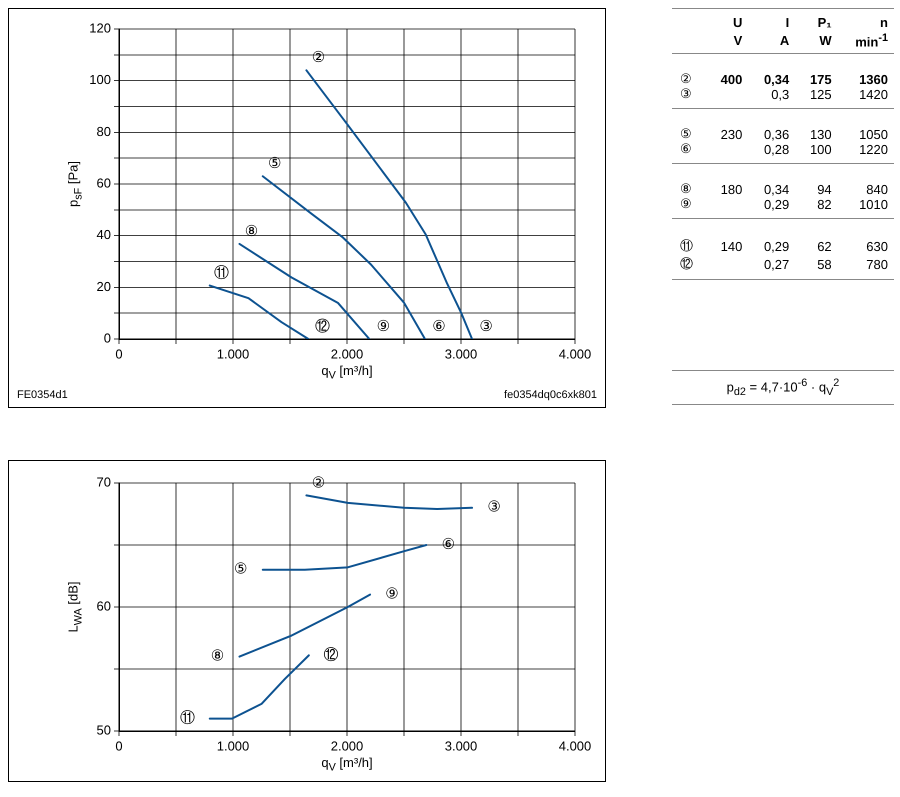 Image resolution: width=900 pixels, height=797 pixels. I want to click on y-tick-label: 40, so click(103, 234).